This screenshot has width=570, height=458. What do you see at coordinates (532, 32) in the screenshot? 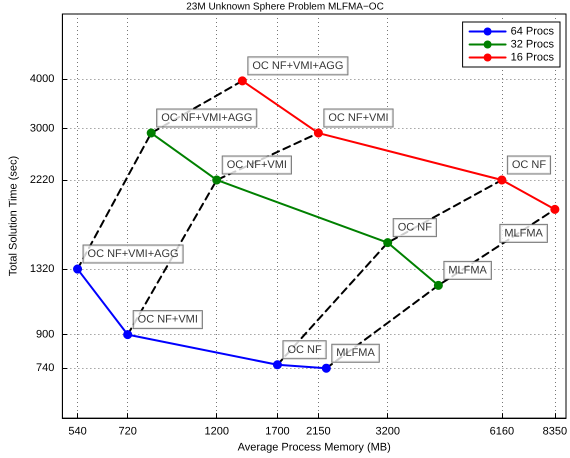
I see `legend-label: 64 Procs` at bounding box center [532, 32].